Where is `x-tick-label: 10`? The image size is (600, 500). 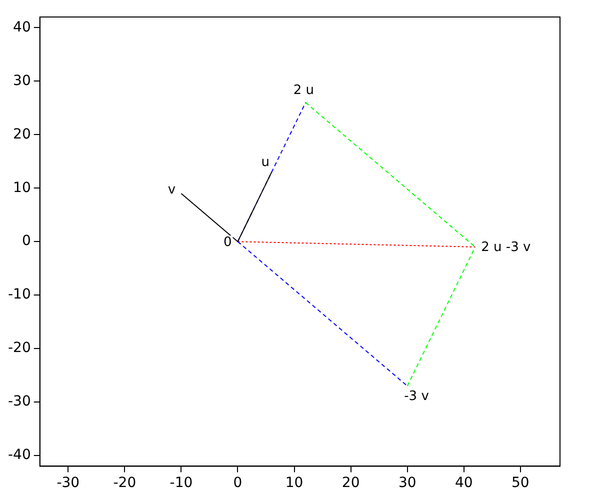 x-tick-label: 10 is located at coordinates (294, 483).